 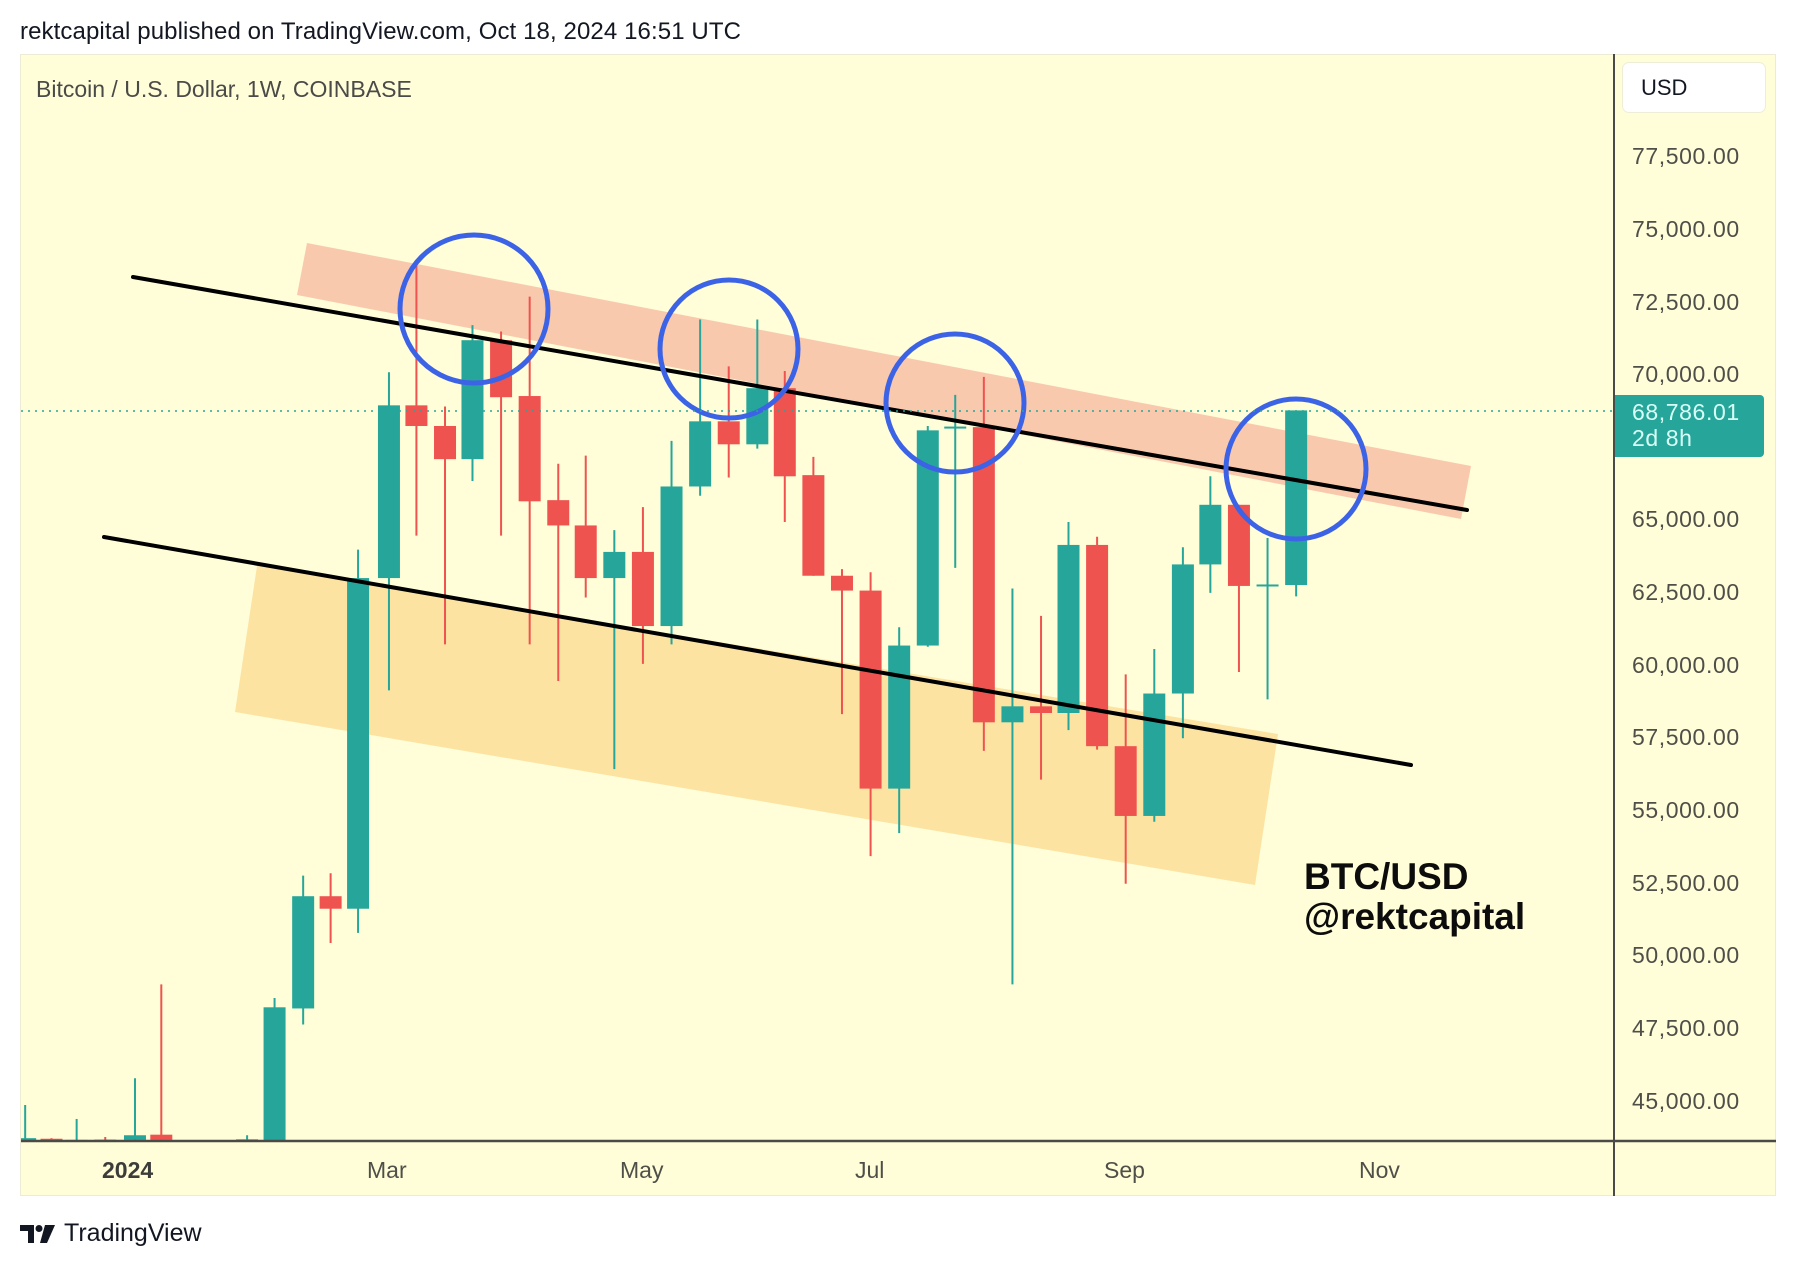 I want to click on price-label: 62,500.00, so click(x=1686, y=592).